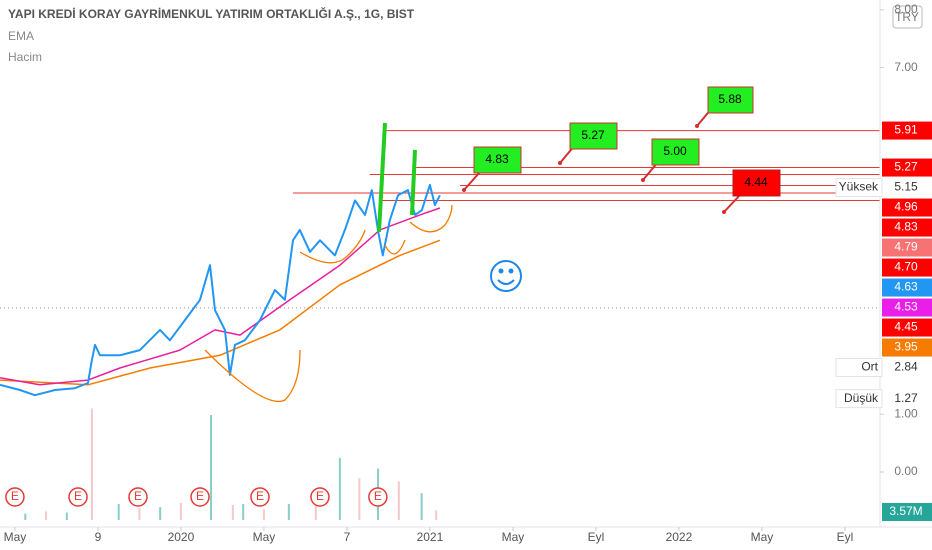 The width and height of the screenshot is (932, 550). Describe the element at coordinates (906, 327) in the screenshot. I see `price-label: 4.45` at that location.